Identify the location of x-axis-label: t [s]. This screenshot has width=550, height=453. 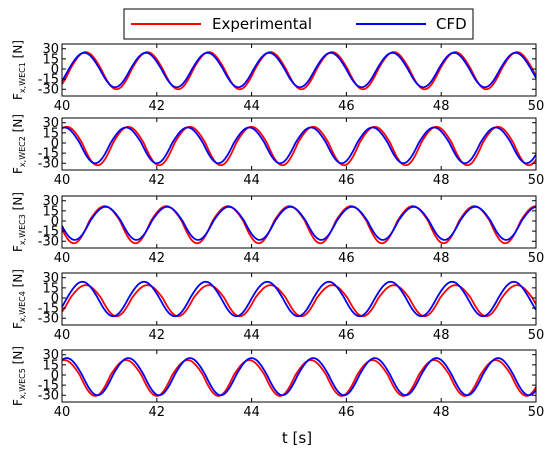
(297, 438).